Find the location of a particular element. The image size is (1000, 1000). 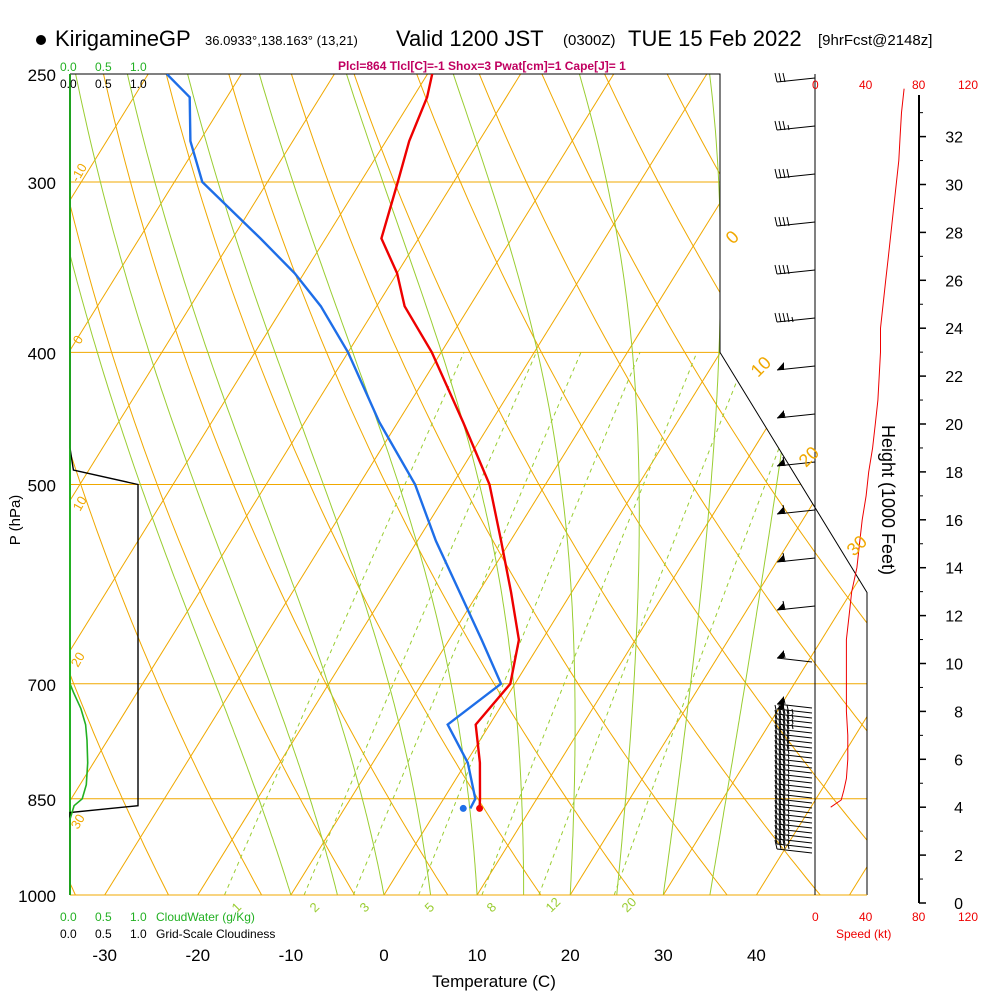

cloudwater-bottom-0: 0.0 is located at coordinates (68, 917).